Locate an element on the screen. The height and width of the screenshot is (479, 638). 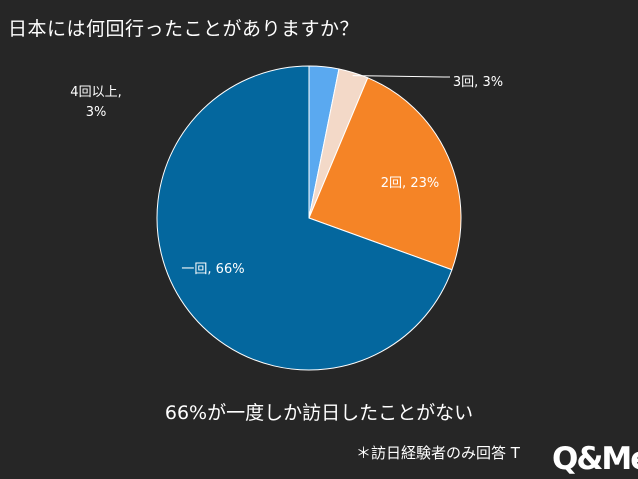
data-label-4plus: 4回以上, 3% is located at coordinates (95, 102).